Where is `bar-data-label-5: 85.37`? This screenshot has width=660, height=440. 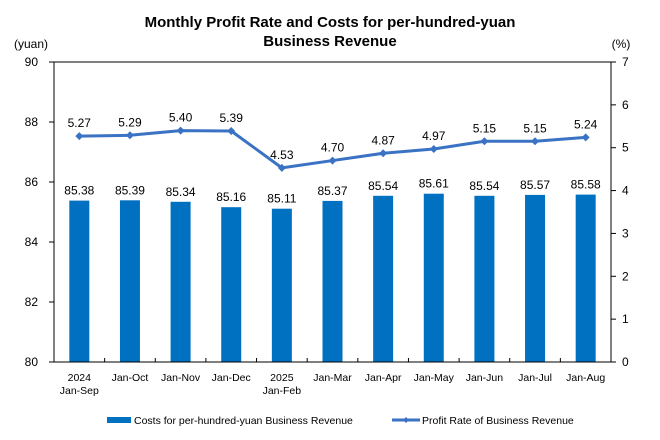
bar-data-label-5: 85.37 is located at coordinates (332, 191).